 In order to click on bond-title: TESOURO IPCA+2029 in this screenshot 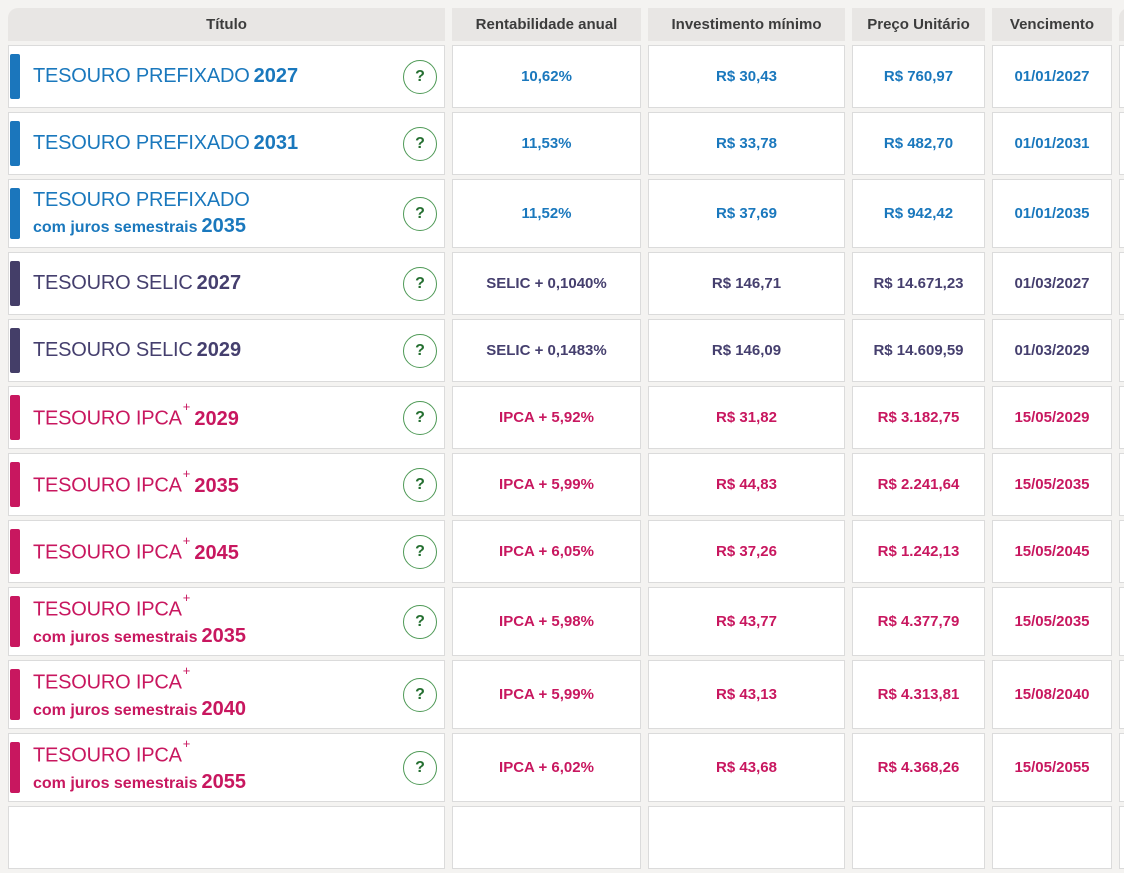, I will do `click(136, 415)`.